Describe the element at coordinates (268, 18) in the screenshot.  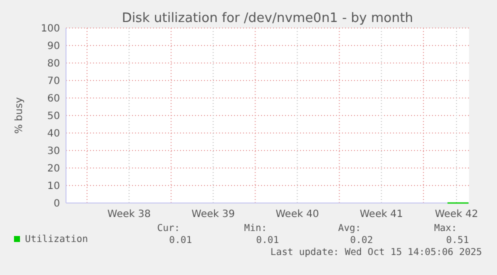
I see `chart-title: Disk utilization for /dev/nvme0n1 - by month` at that location.